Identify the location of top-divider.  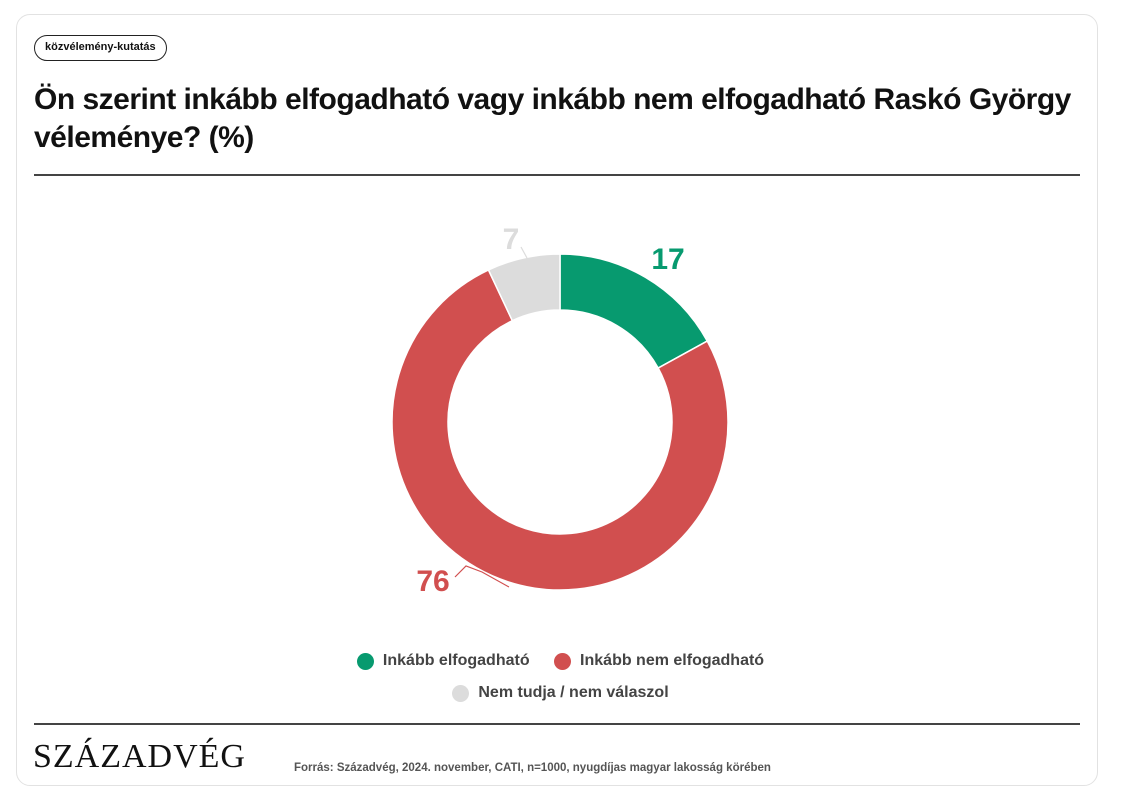
(557, 175).